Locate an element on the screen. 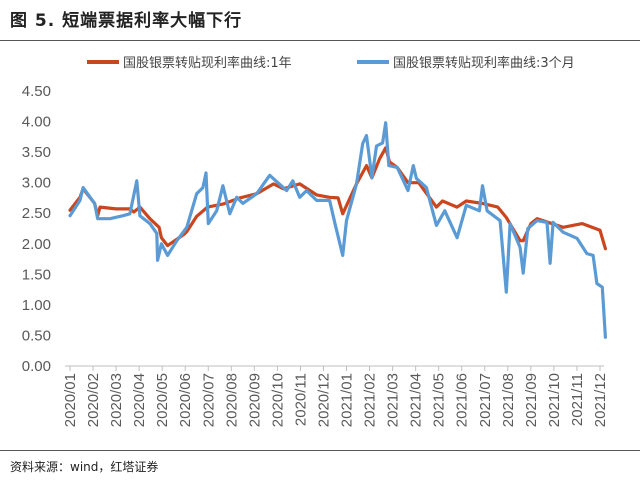  y-tick-label: 2.50 is located at coordinates (36, 213).